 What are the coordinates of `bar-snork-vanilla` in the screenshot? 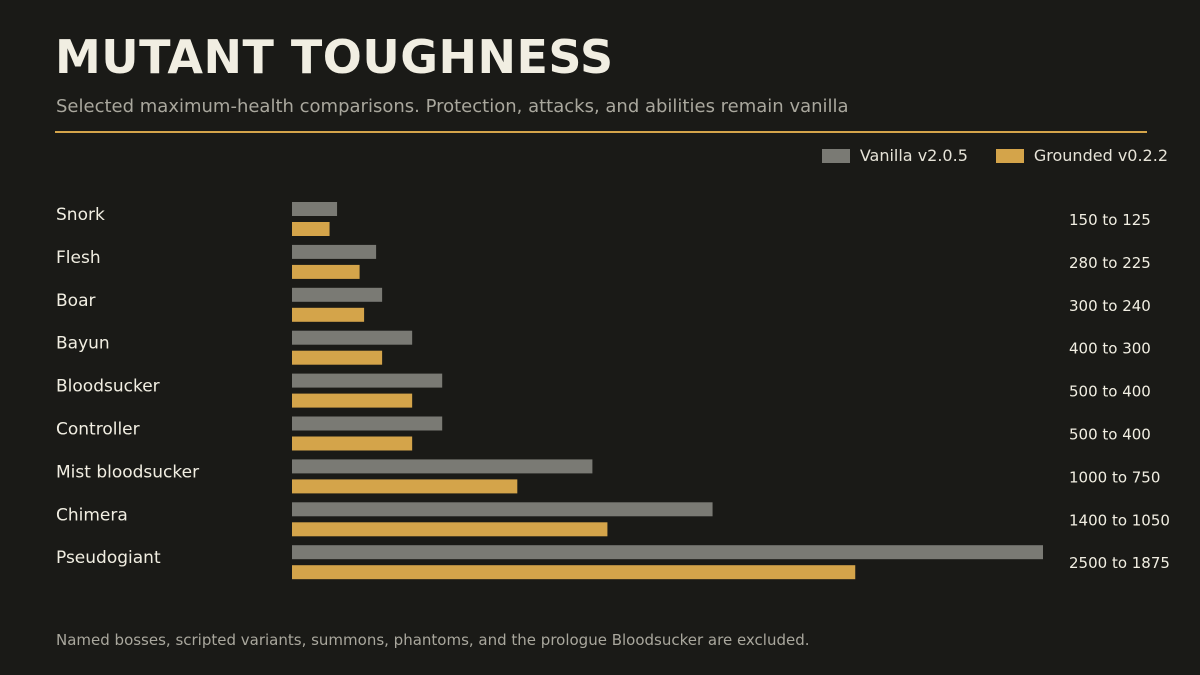 It's located at (315, 209).